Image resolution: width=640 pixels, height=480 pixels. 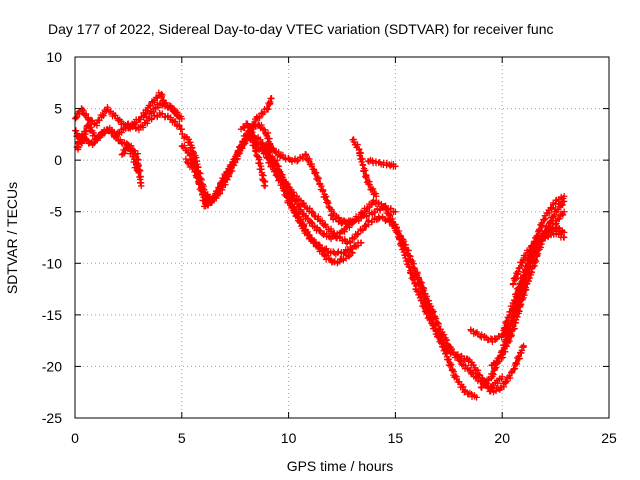 What do you see at coordinates (502, 438) in the screenshot?
I see `x-tick-label: 20` at bounding box center [502, 438].